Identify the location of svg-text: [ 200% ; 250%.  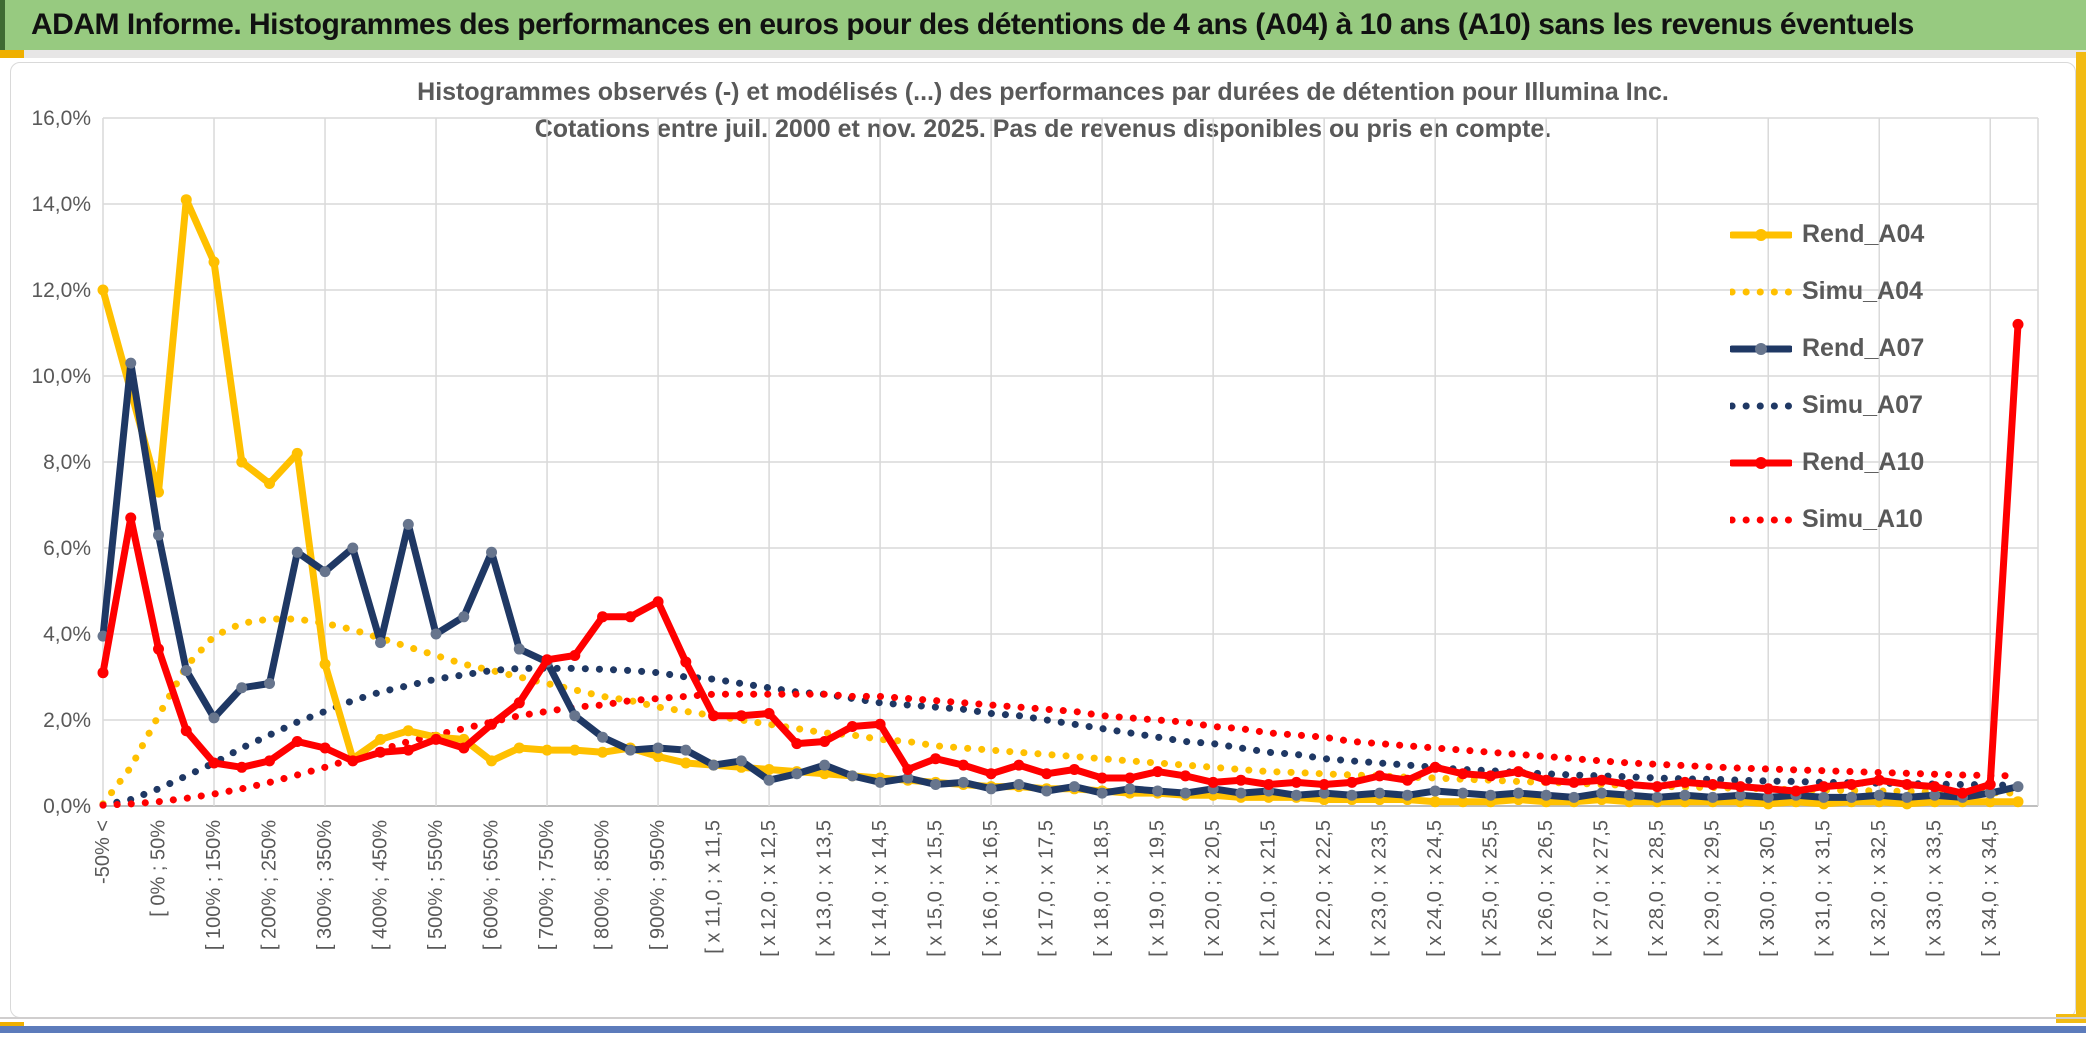
(270, 885).